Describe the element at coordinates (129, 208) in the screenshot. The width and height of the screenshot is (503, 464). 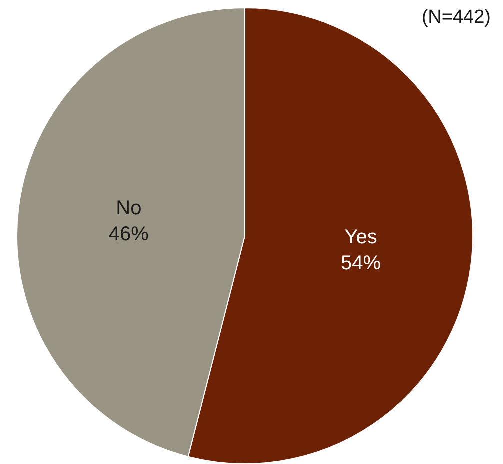
I see `slice-label: No` at that location.